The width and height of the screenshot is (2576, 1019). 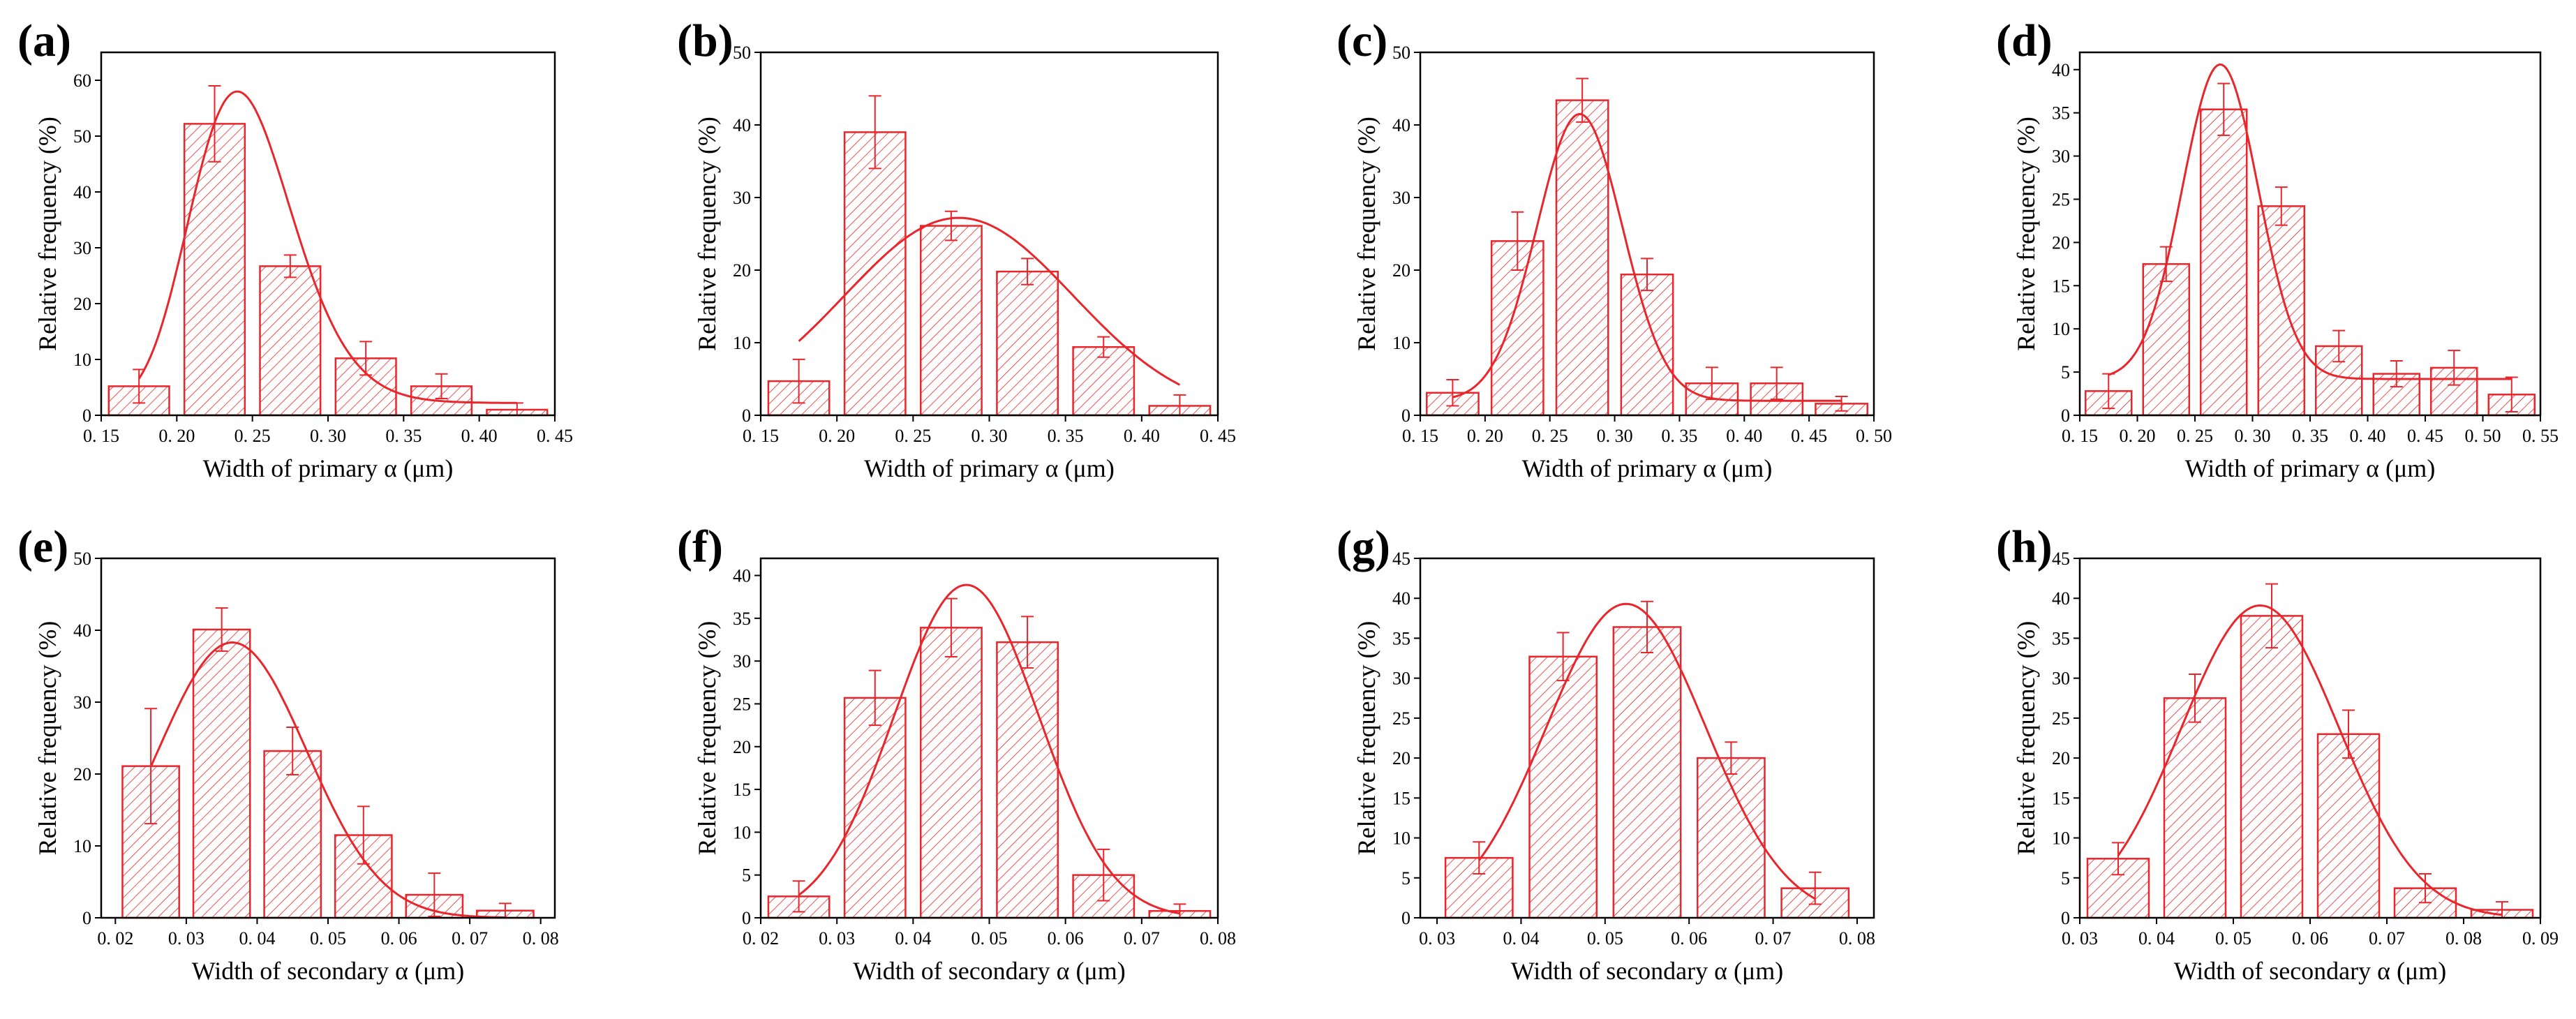 What do you see at coordinates (1362, 40) in the screenshot?
I see `panel-label: (c)` at bounding box center [1362, 40].